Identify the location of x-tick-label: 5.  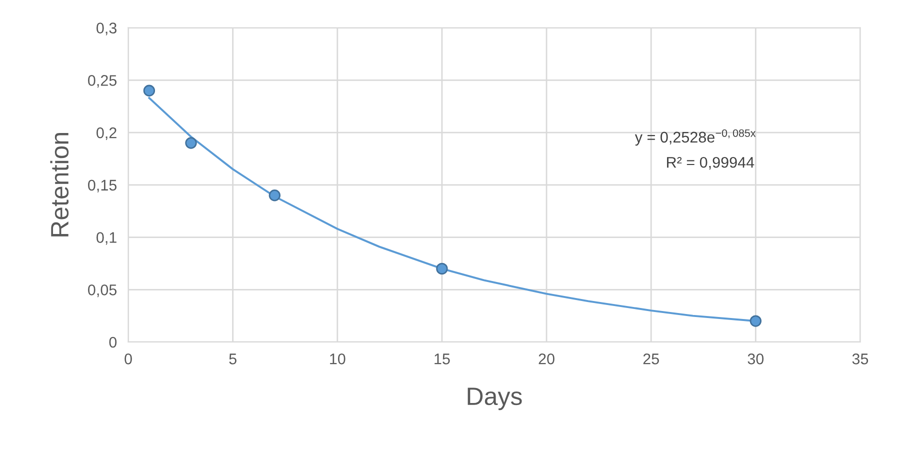
(232, 359).